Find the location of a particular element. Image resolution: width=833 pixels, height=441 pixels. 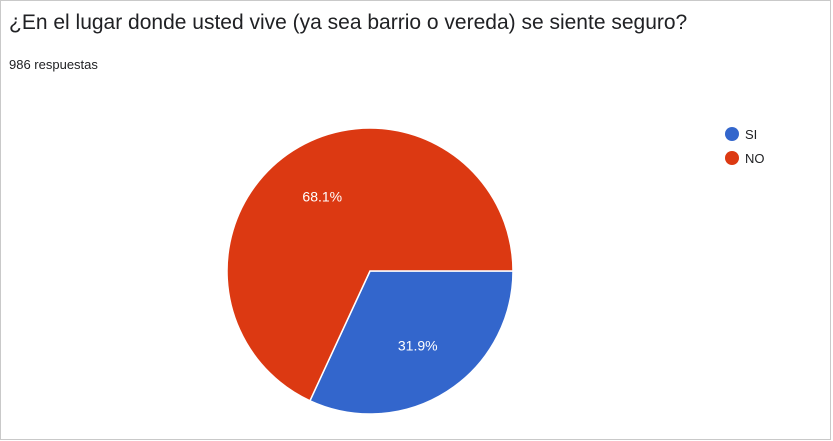

legend-label-no: NO is located at coordinates (755, 158).